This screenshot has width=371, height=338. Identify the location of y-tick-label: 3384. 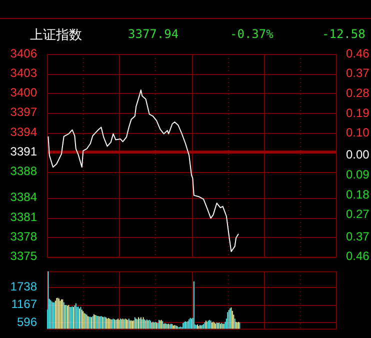
(24, 197).